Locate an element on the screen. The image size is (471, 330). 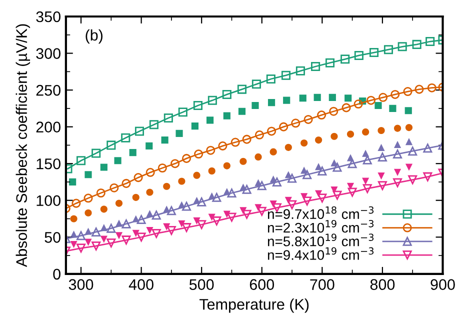
x-tick-label: 300 is located at coordinates (81, 284).